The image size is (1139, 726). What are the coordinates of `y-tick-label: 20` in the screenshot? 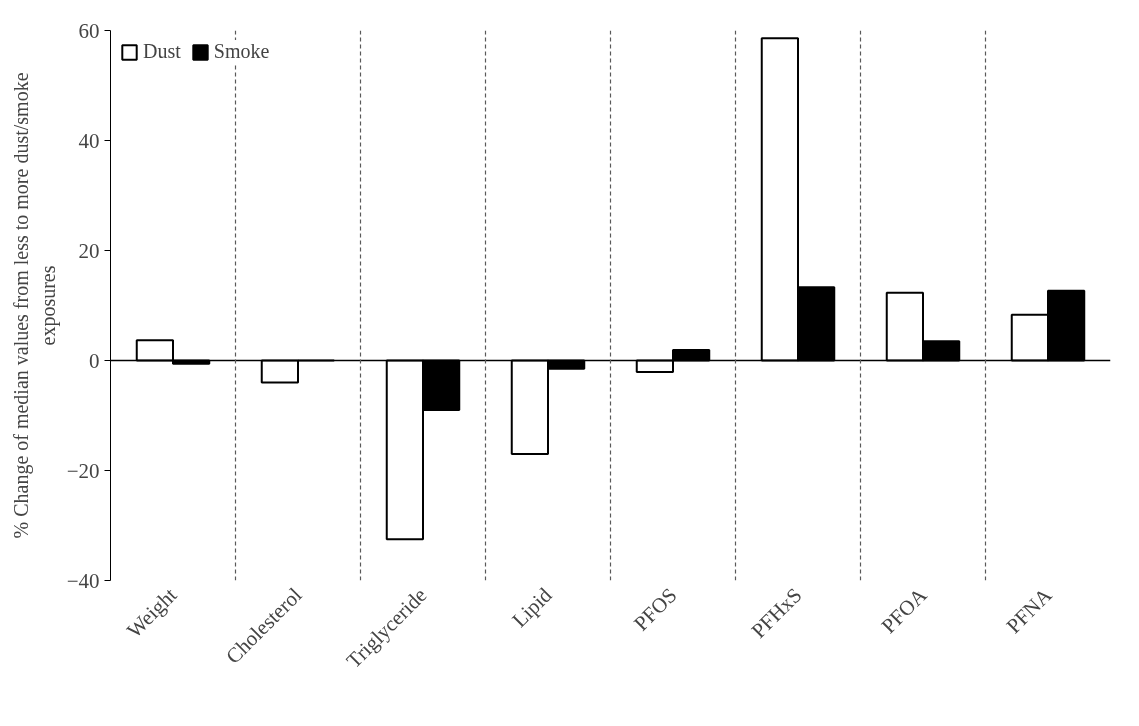 It's located at (89, 250).